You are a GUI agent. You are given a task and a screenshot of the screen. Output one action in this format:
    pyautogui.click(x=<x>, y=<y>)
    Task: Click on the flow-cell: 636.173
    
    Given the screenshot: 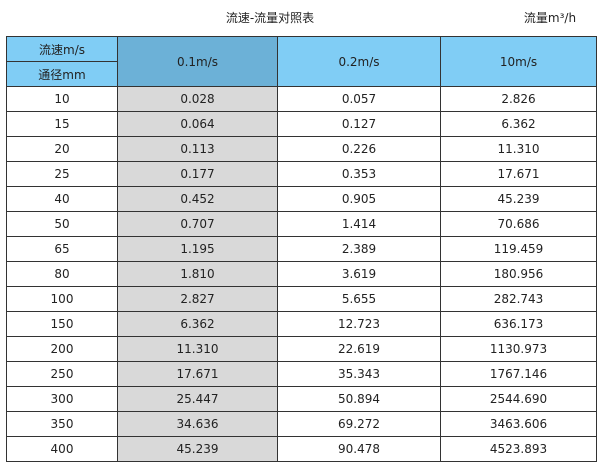 What is the action you would take?
    pyautogui.click(x=518, y=324)
    